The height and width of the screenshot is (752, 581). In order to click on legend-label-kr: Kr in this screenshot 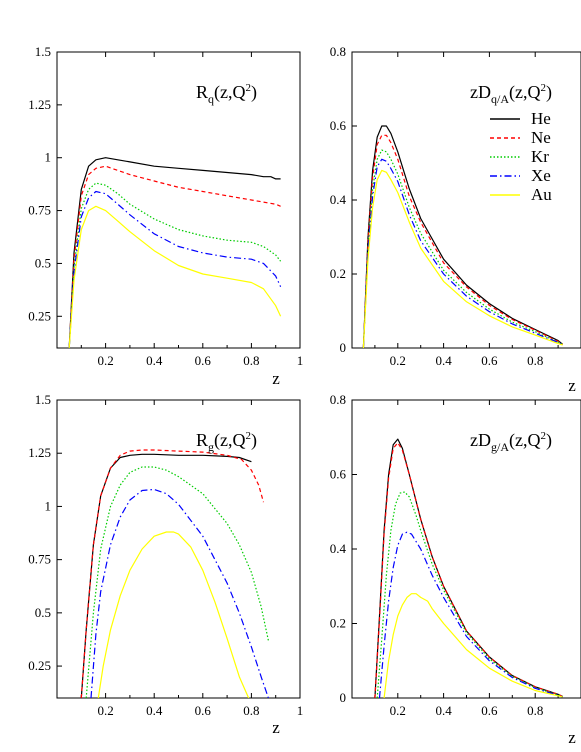, I will do `click(540, 156)`.